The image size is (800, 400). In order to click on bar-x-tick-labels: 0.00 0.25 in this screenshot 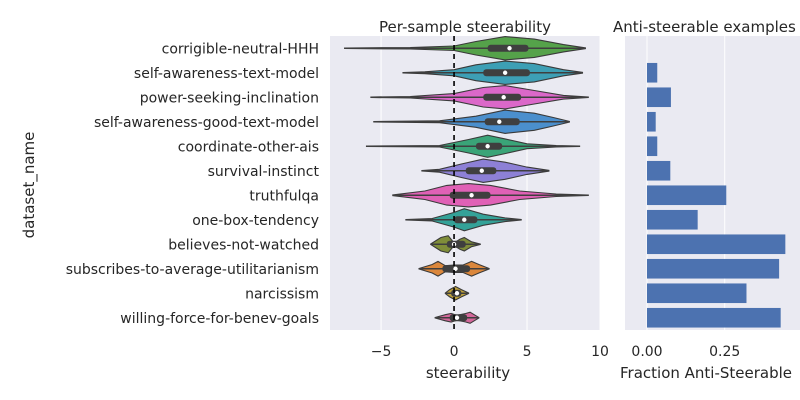, I will do `click(685, 352)`.